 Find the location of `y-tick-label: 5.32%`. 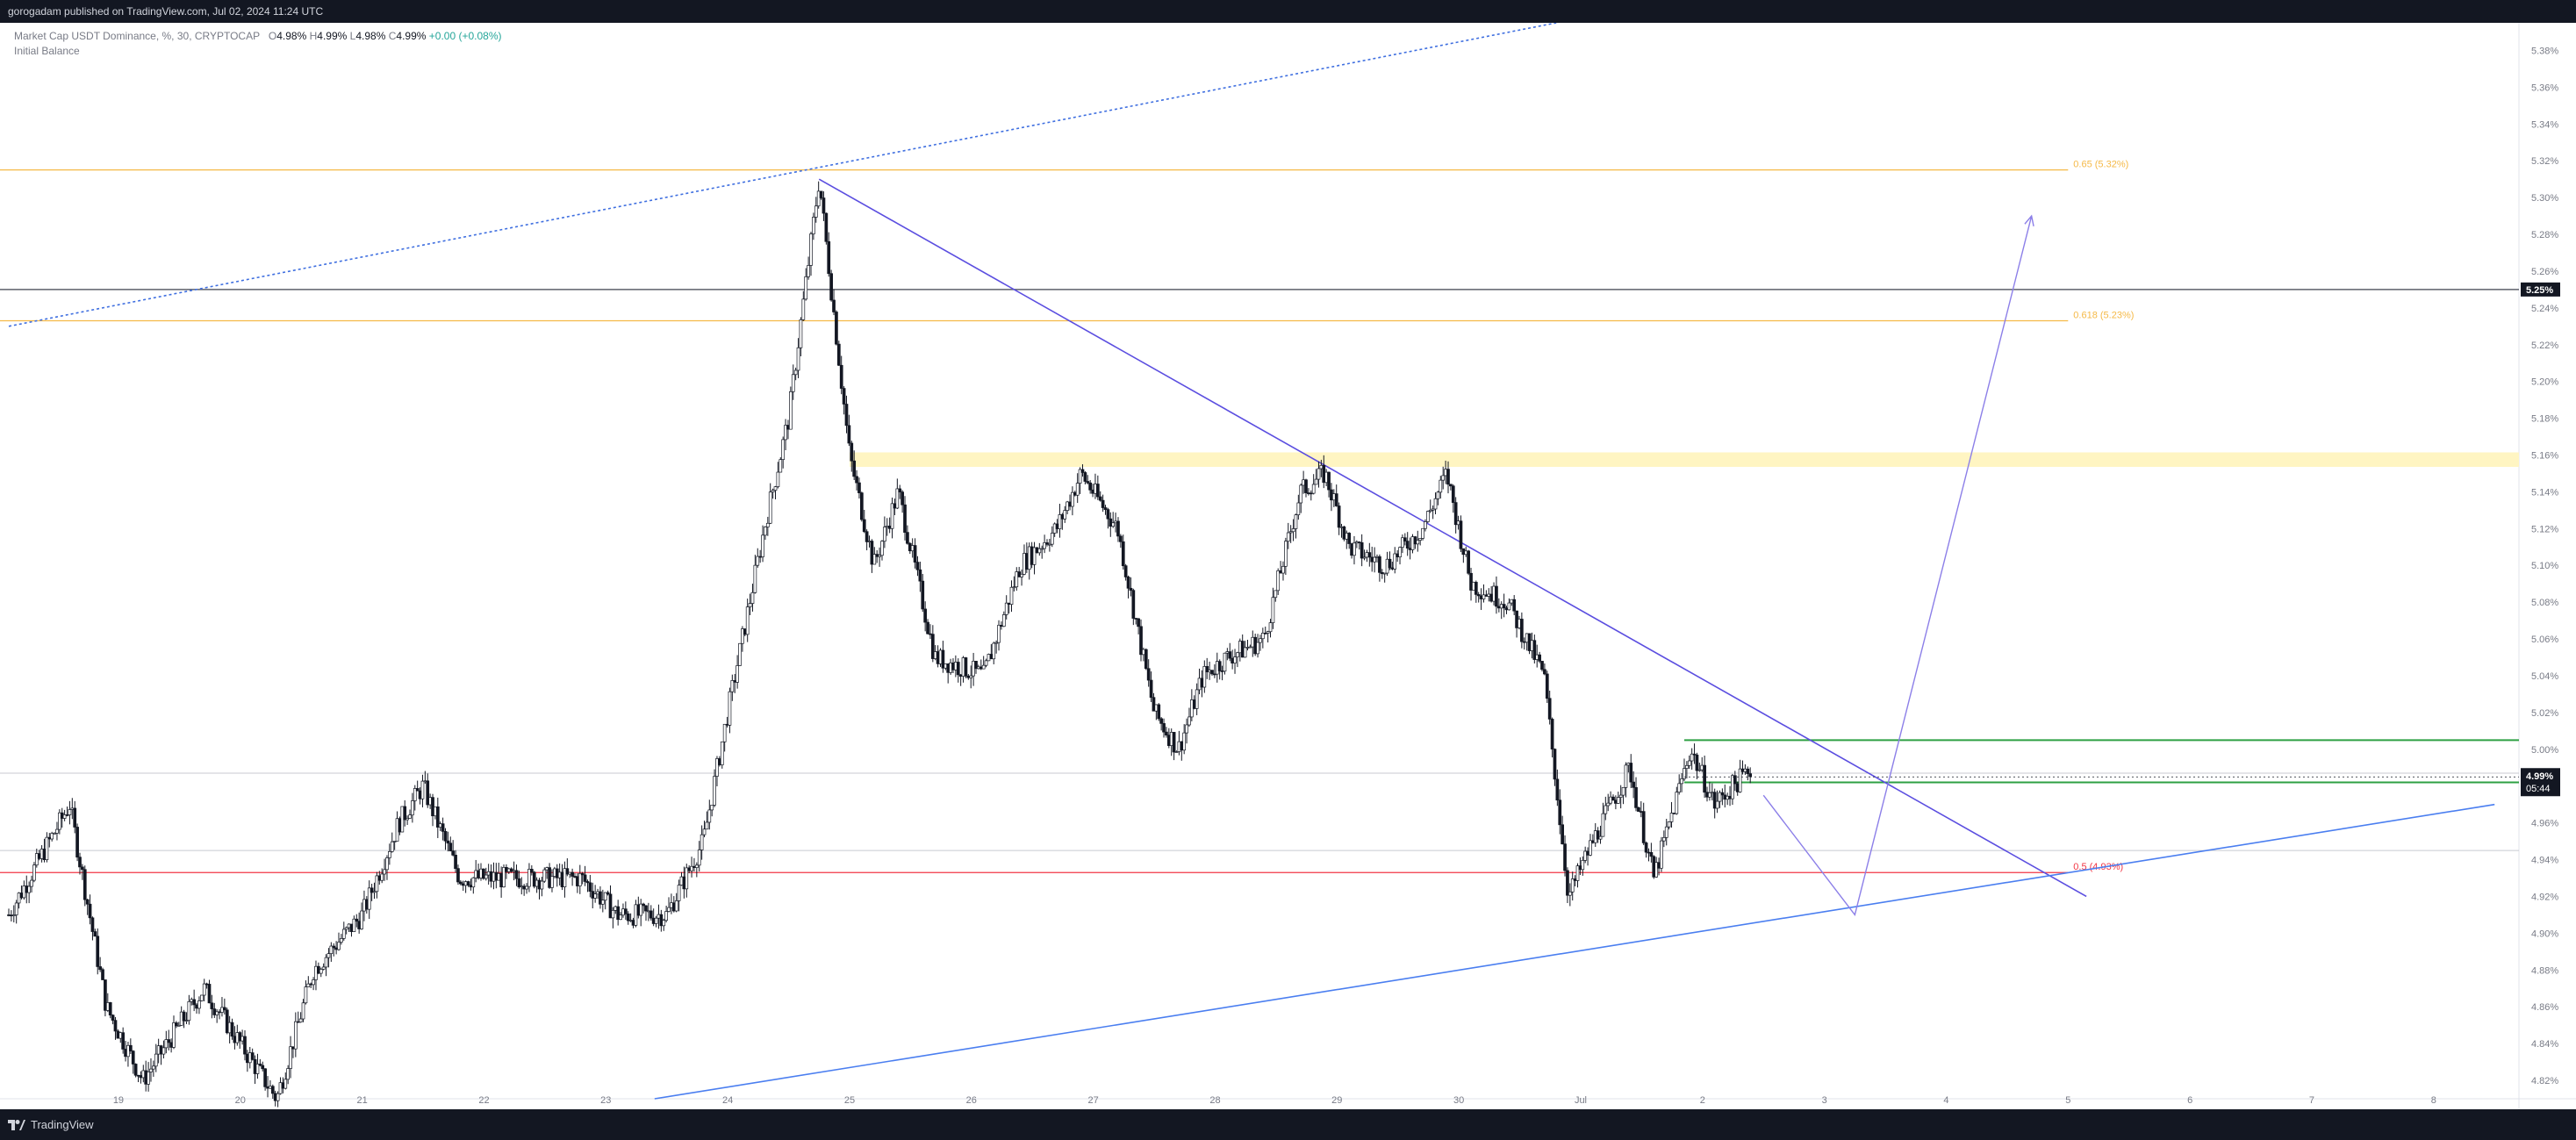

y-tick-label: 5.32% is located at coordinates (2545, 161).